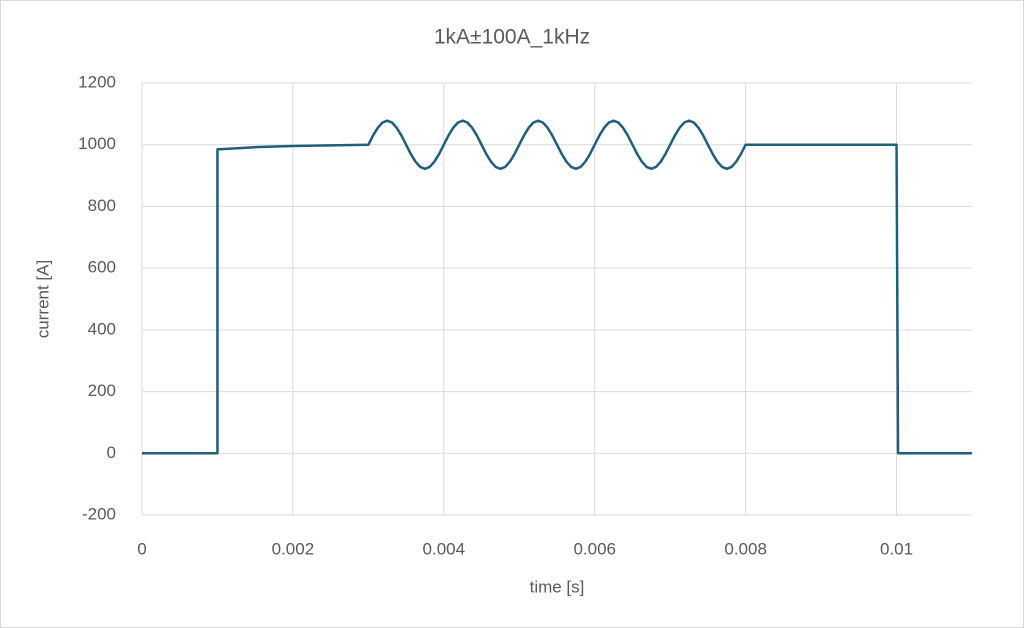 This screenshot has width=1024, height=628. I want to click on x-axis-title: time [s], so click(557, 586).